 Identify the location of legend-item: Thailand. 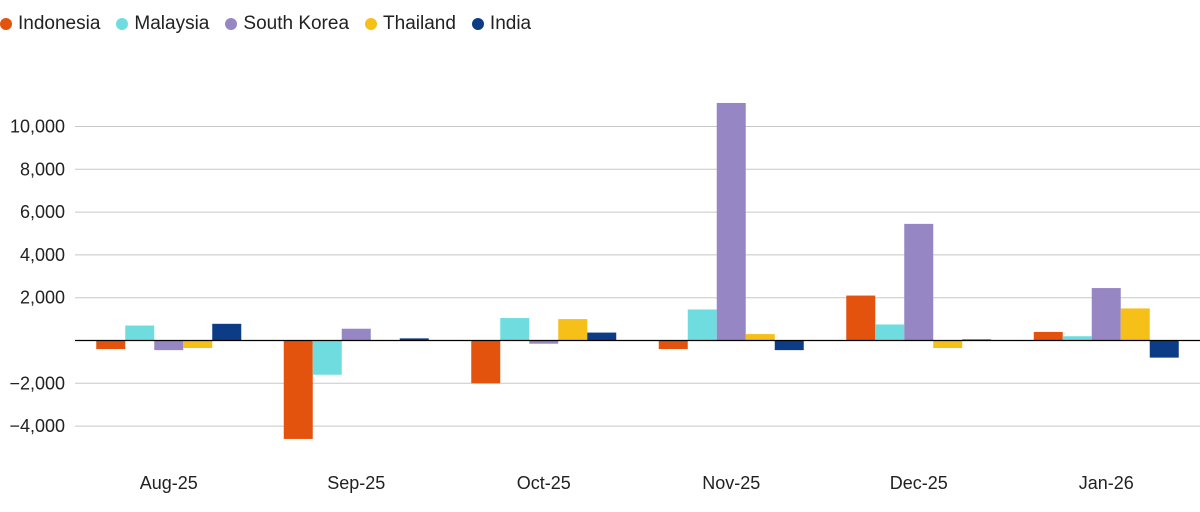
(410, 24).